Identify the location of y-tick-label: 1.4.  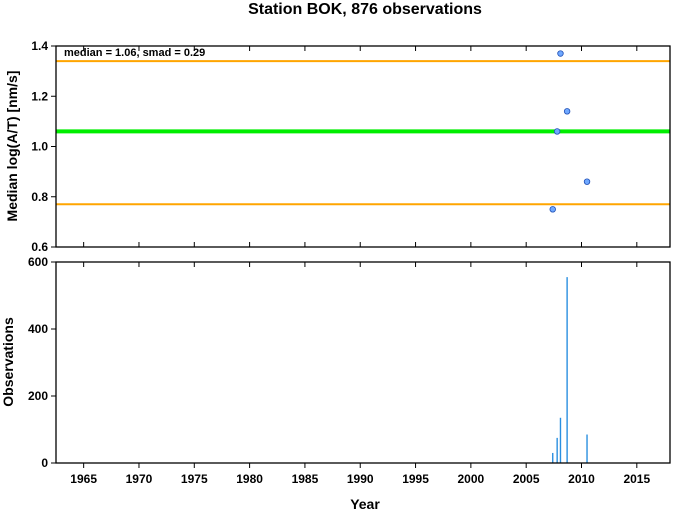
(39, 46).